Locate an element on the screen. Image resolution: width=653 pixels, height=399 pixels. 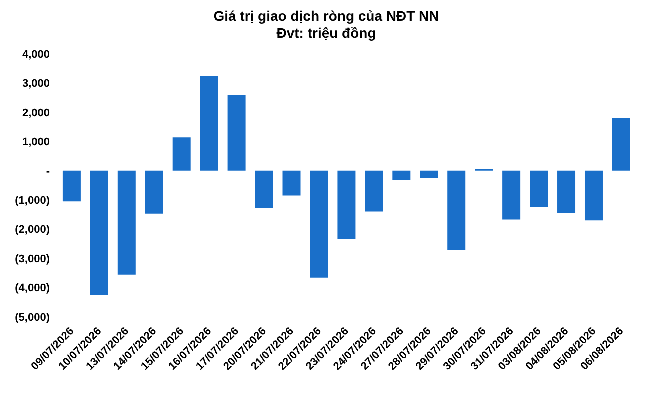
y-tick-label: (5,000) is located at coordinates (32, 318).